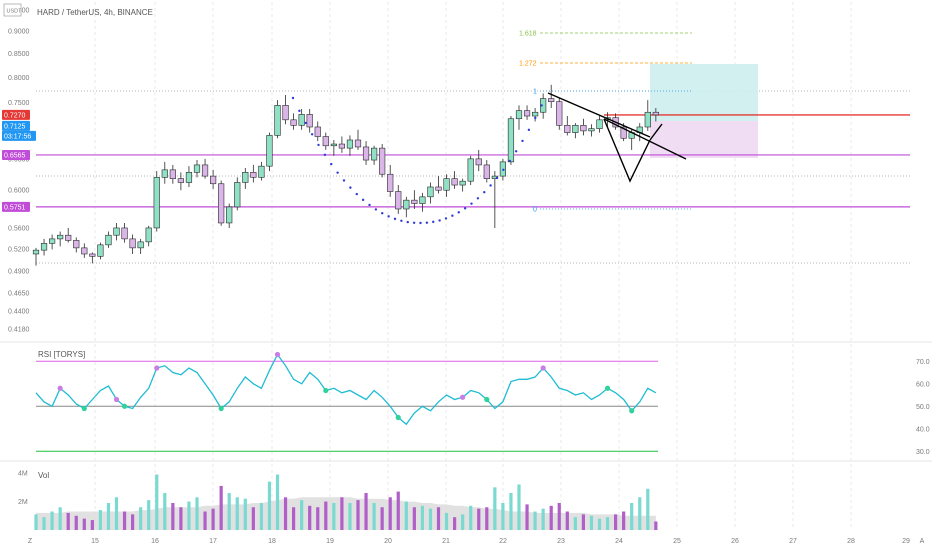  I want to click on currency-badge-box, so click(12, 10).